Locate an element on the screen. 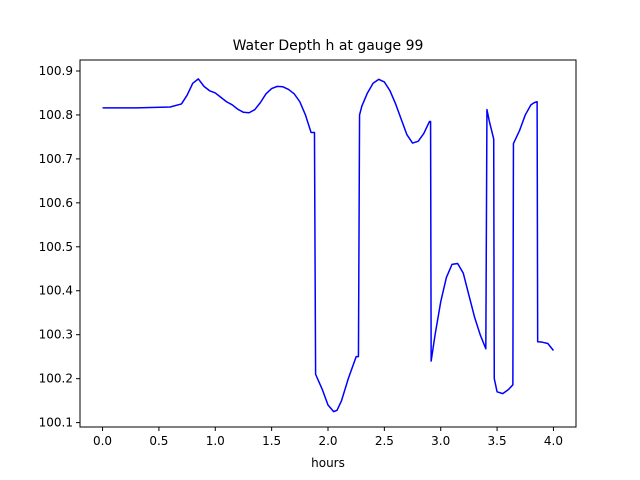  x-axis: 0.0 0.5 1.0 1.5 2.0 2.5 3.0 3.5 4.0 is located at coordinates (328, 437).